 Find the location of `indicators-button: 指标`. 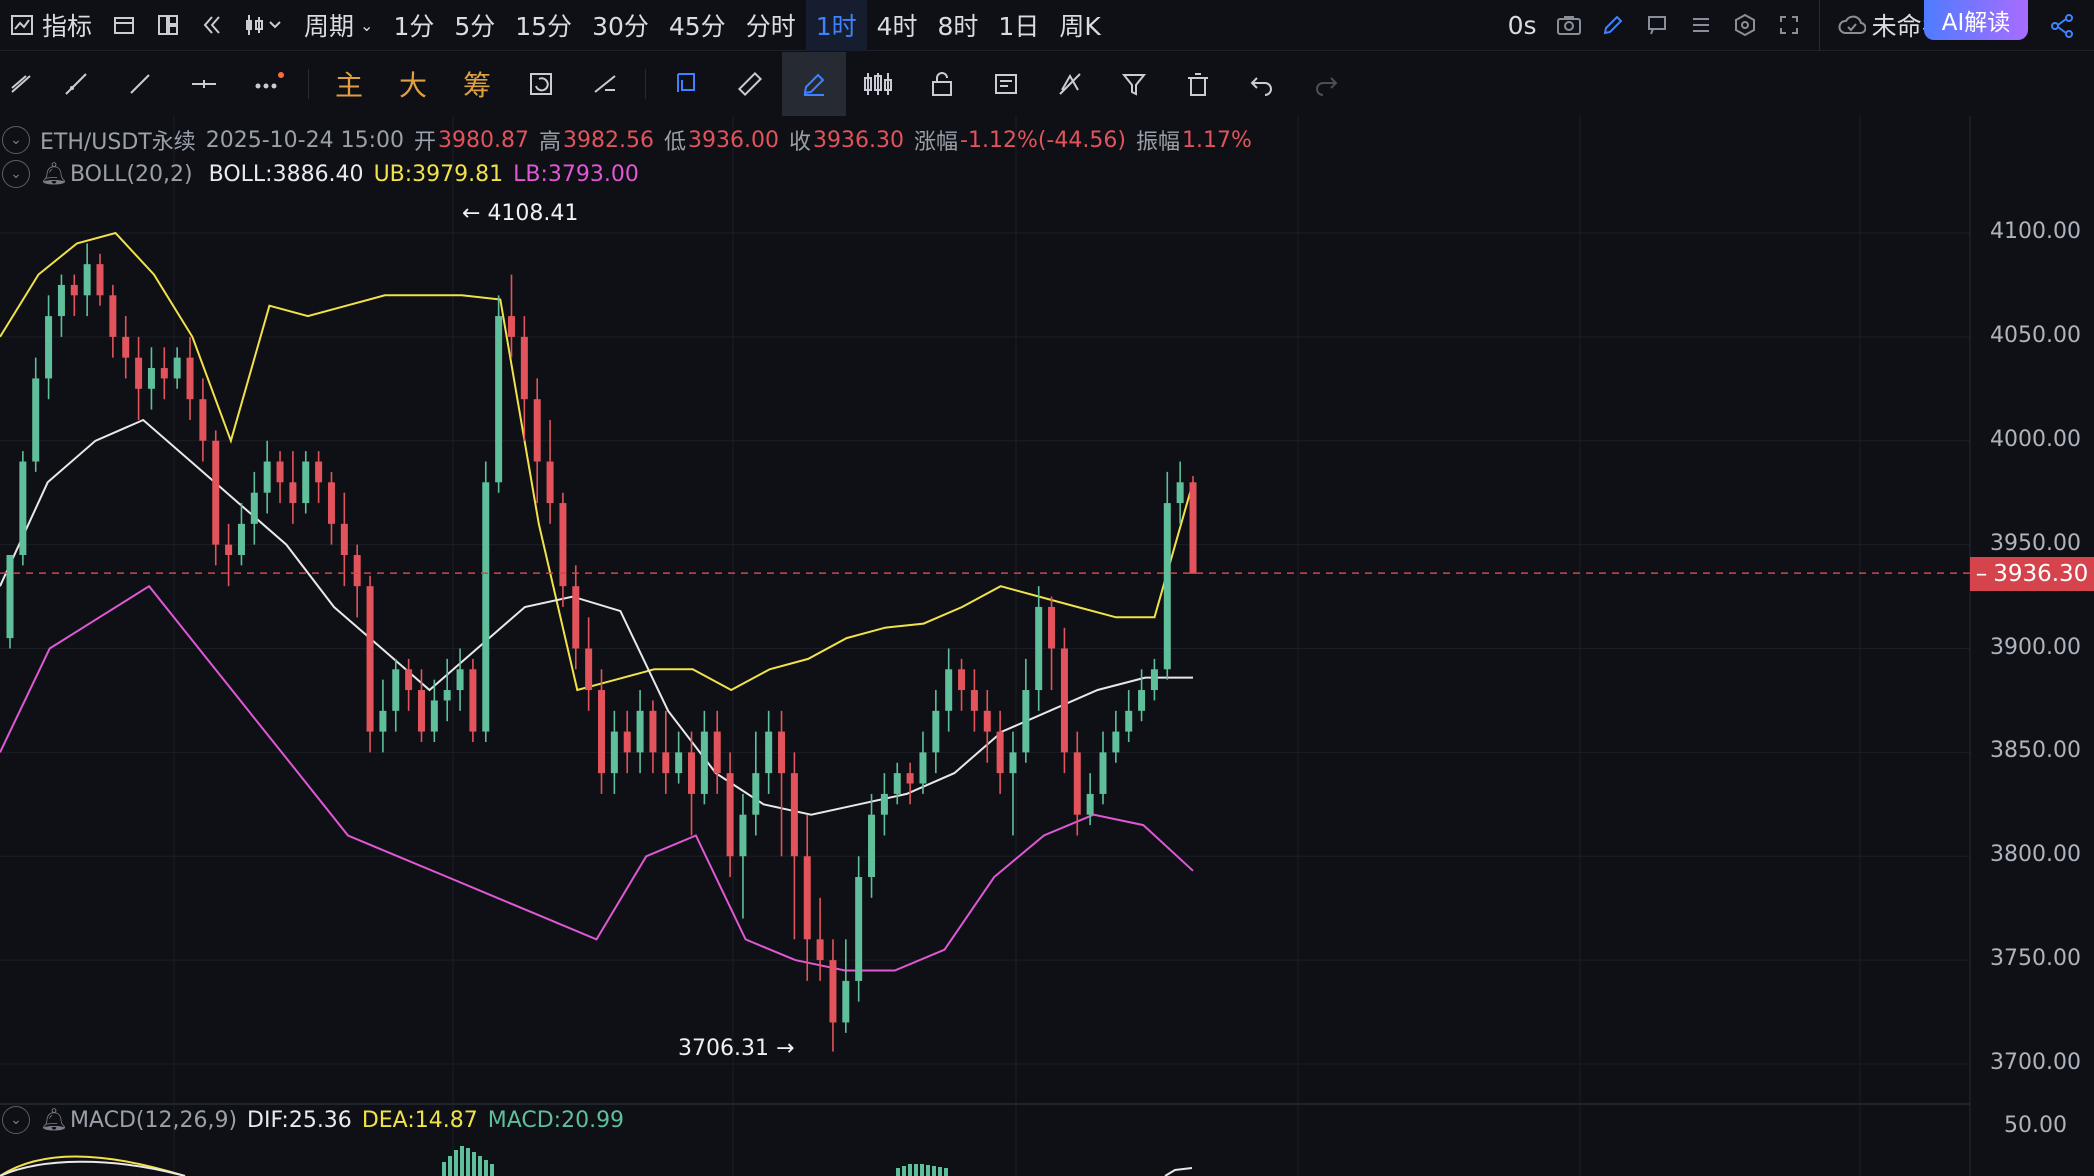

indicators-button: 指标 is located at coordinates (51, 25).